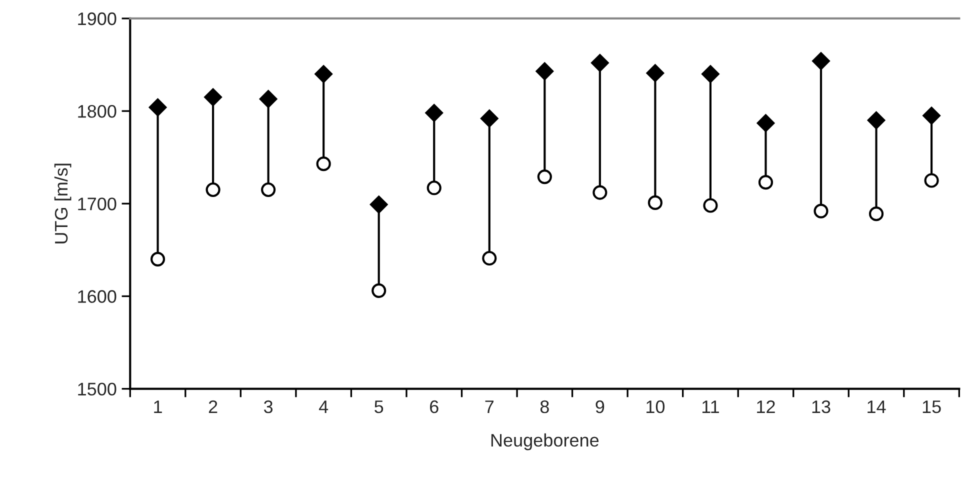 Image resolution: width=964 pixels, height=486 pixels. I want to click on x-tick-label: 2, so click(213, 406).